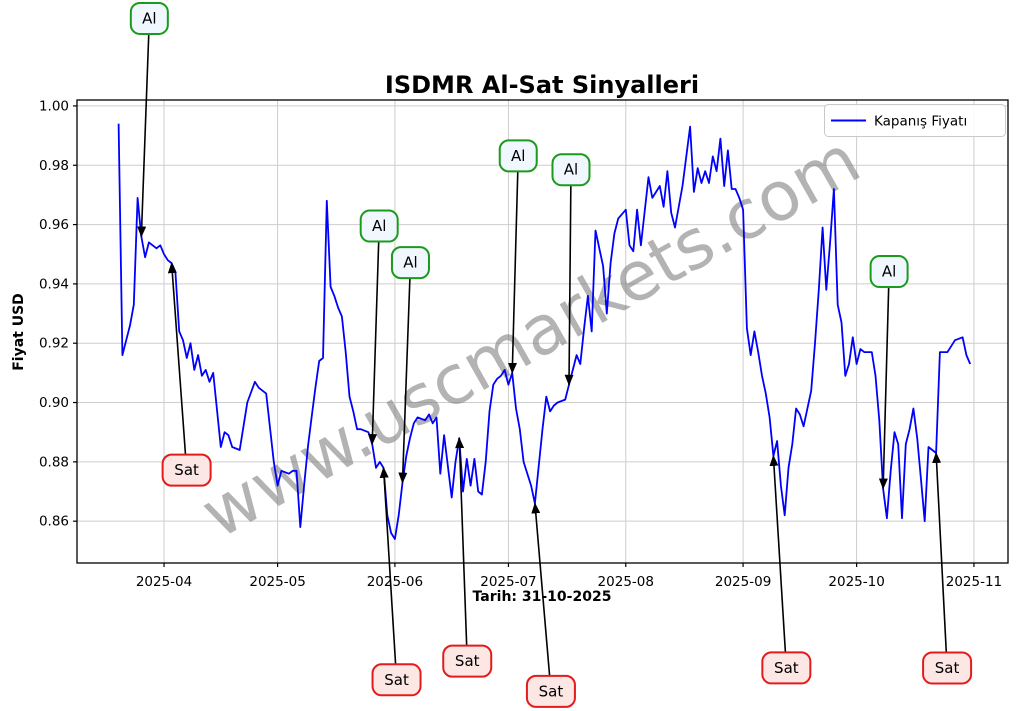 This screenshot has height=711, width=1017. What do you see at coordinates (54, 403) in the screenshot?
I see `y-tick-label: 0.90` at bounding box center [54, 403].